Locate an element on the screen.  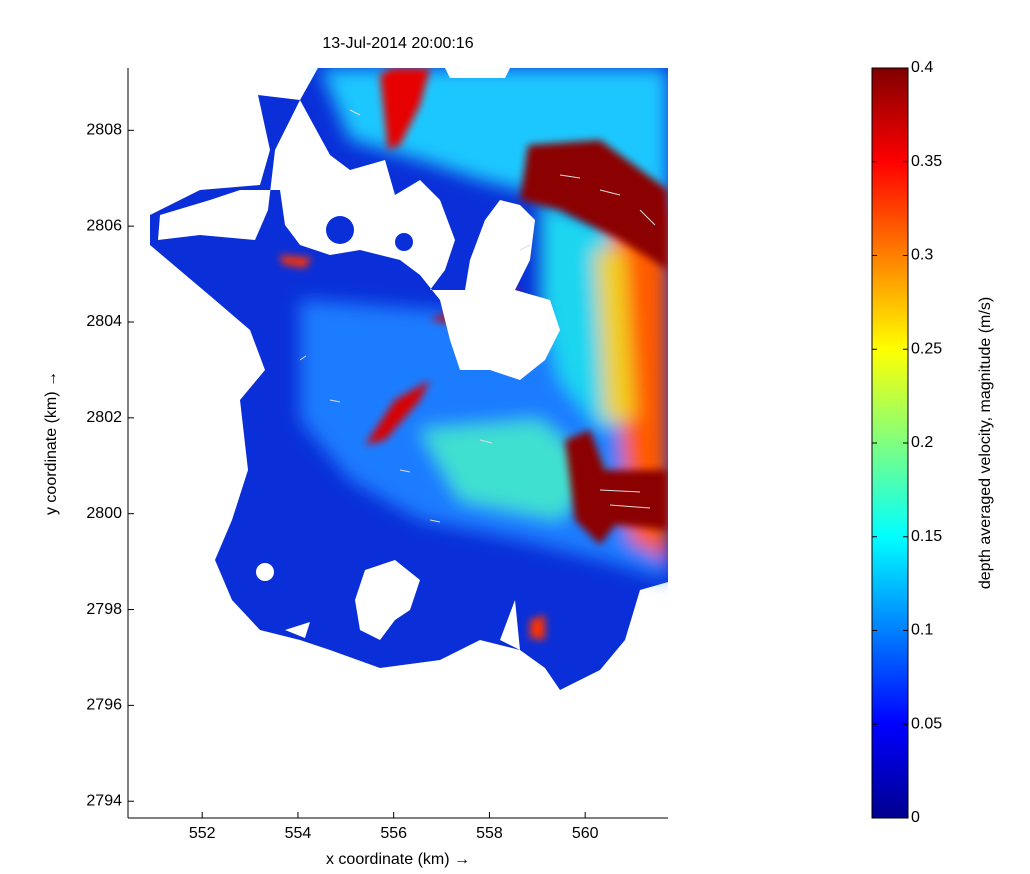
y-tick-label: 2804 is located at coordinates (104, 321).